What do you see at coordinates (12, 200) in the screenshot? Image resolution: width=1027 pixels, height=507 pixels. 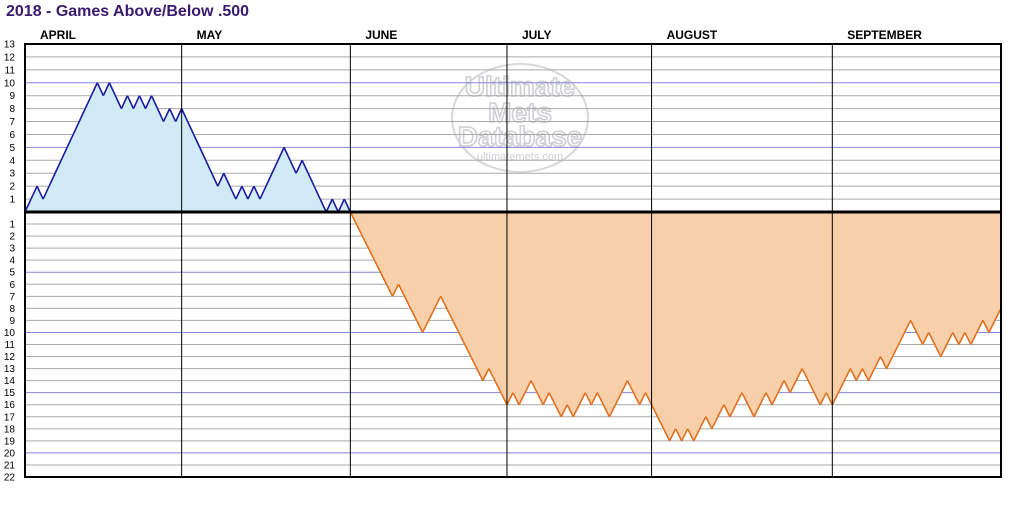 I see `y-tick-above-1: 1` at bounding box center [12, 200].